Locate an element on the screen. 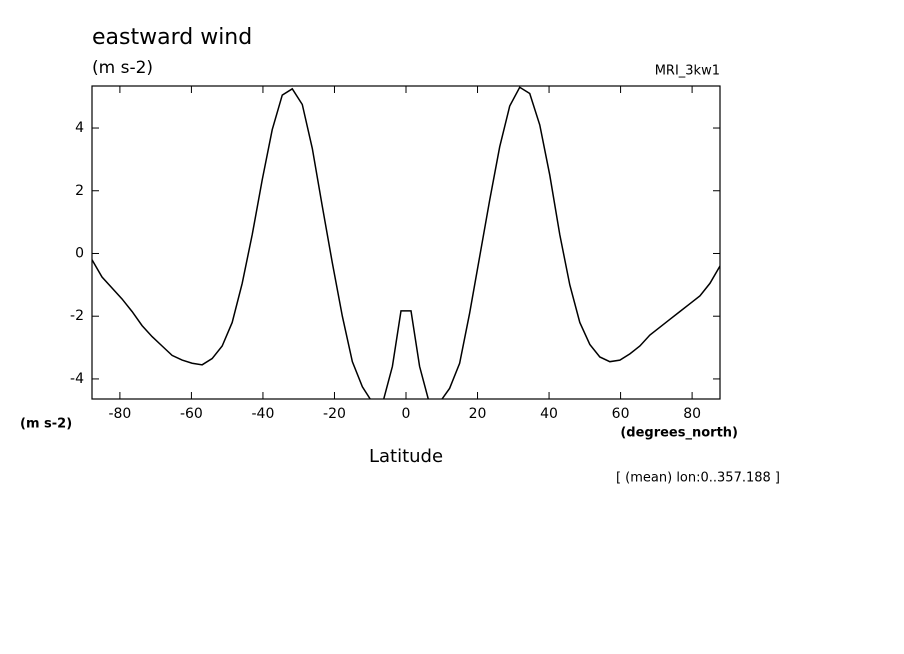 This screenshot has width=904, height=654. model-label: MRI_3kw1 is located at coordinates (687, 71).